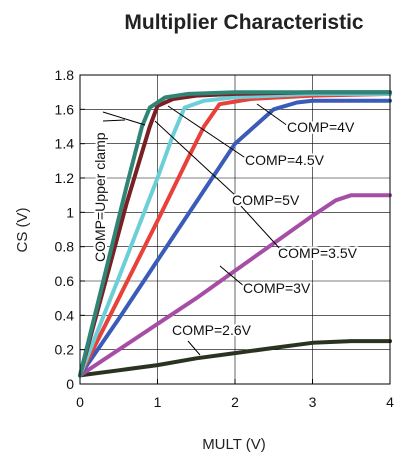  I want to click on y-tick-label: 0.6, so click(65, 281).